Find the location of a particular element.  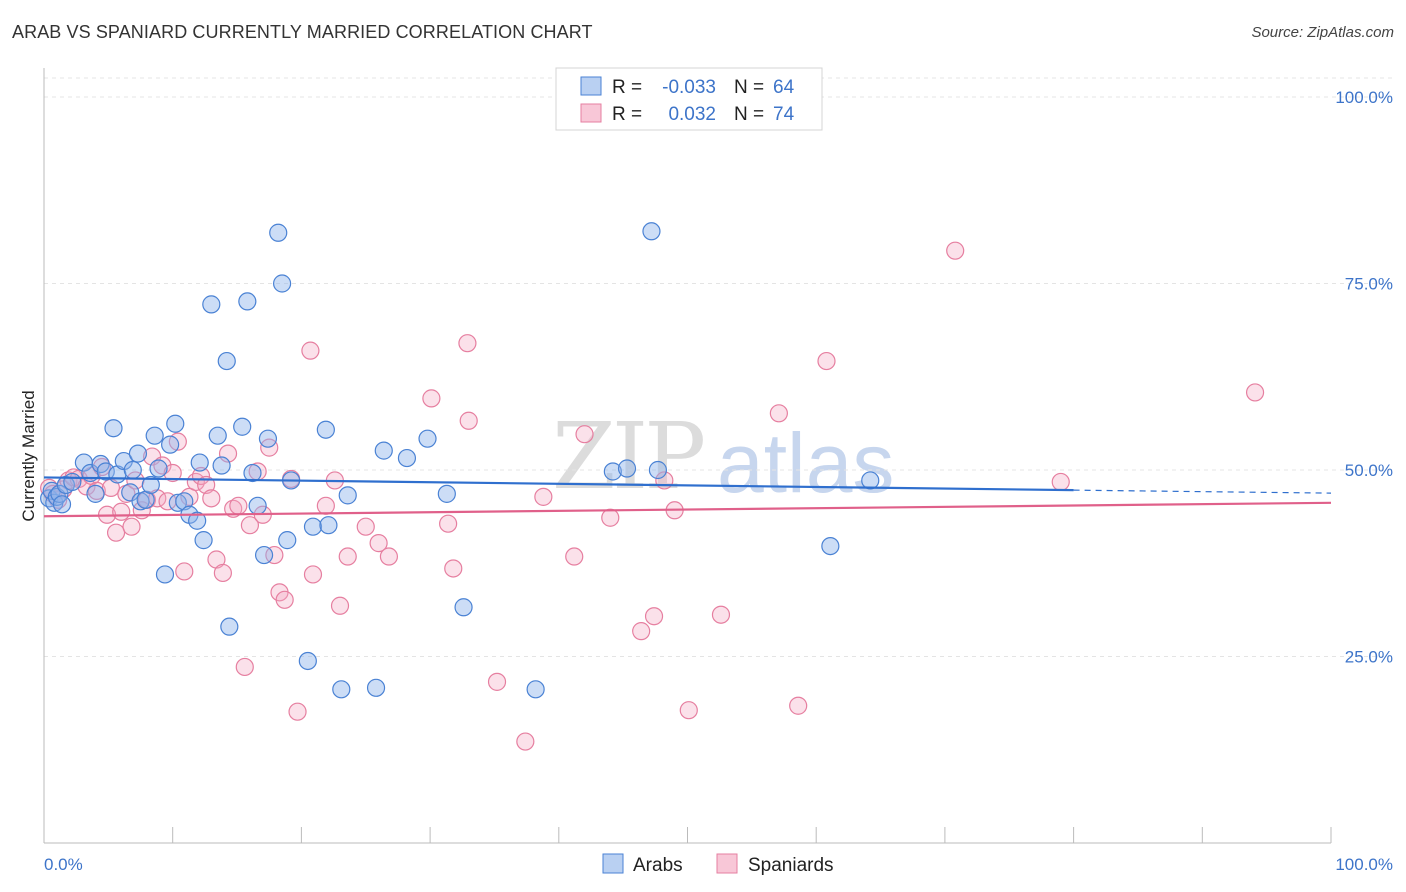

bottom-legend-swatch-spaniards is located at coordinates (727, 863).